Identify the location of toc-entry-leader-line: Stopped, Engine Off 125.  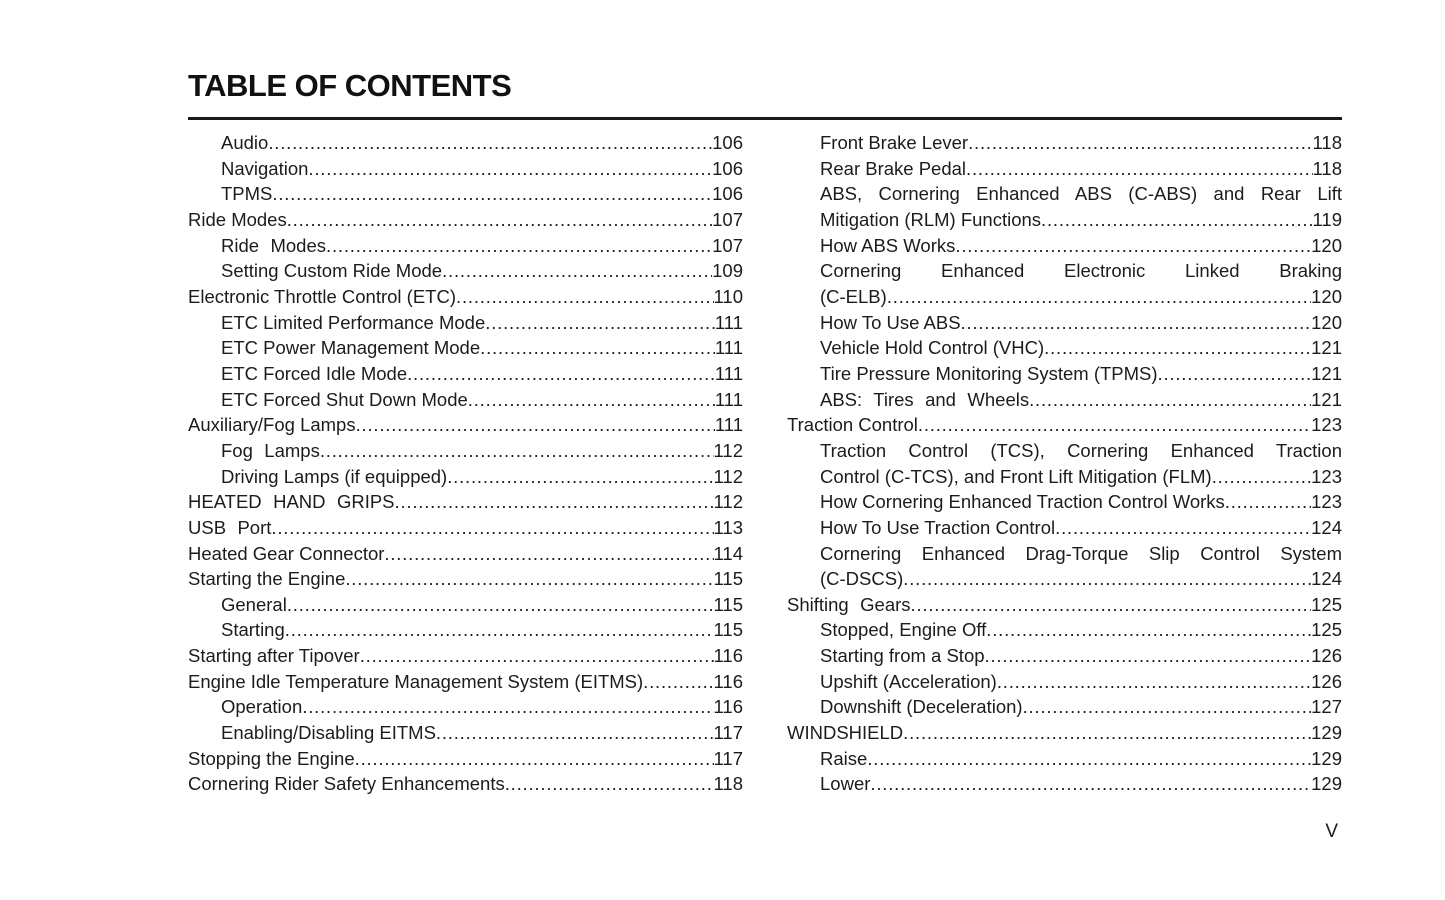
(1081, 630).